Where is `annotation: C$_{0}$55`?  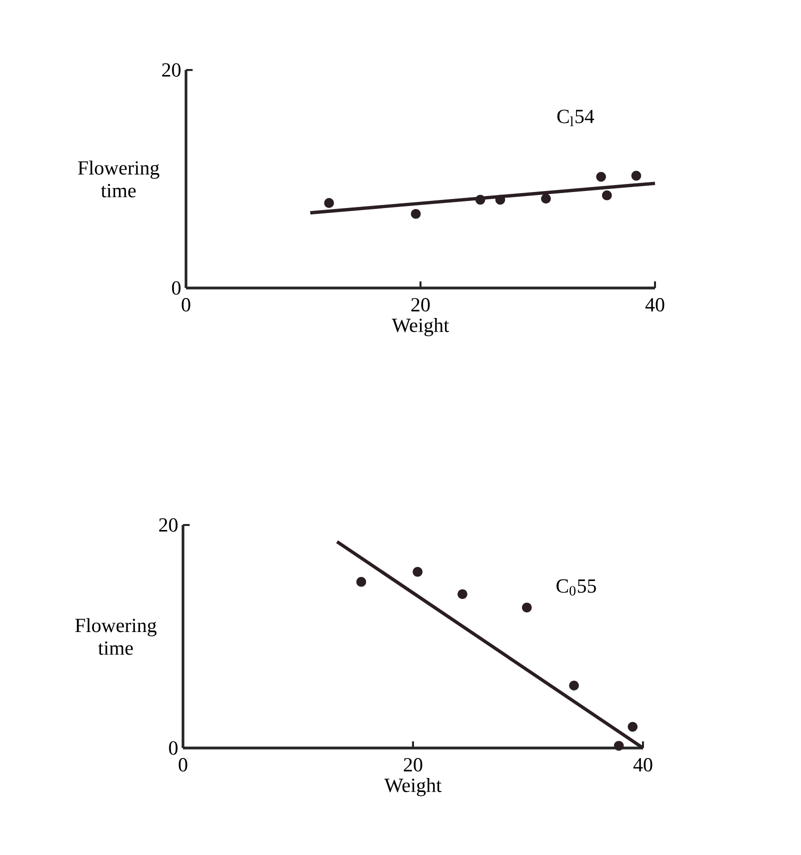
annotation: C$_{0}$55 is located at coordinates (576, 587).